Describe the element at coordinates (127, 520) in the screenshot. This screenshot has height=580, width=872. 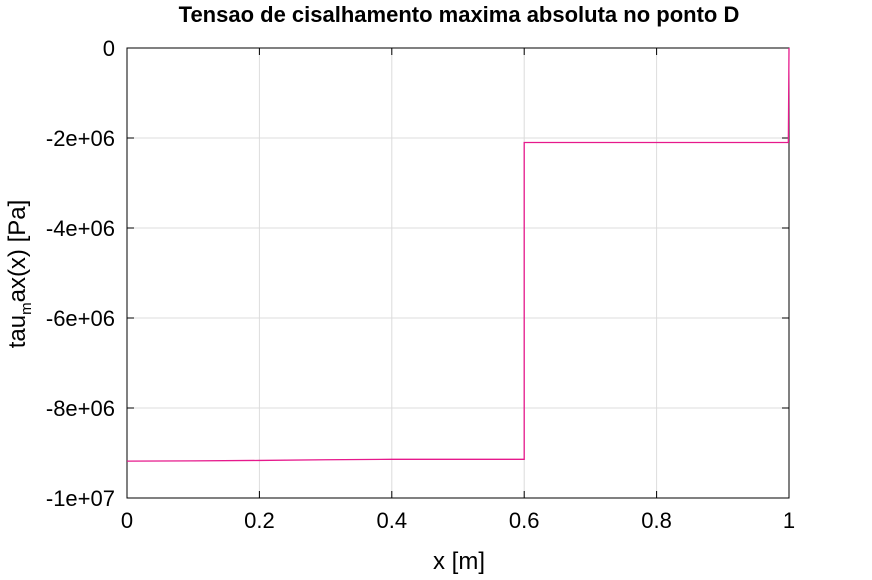
I see `x-tick-label: 0` at that location.